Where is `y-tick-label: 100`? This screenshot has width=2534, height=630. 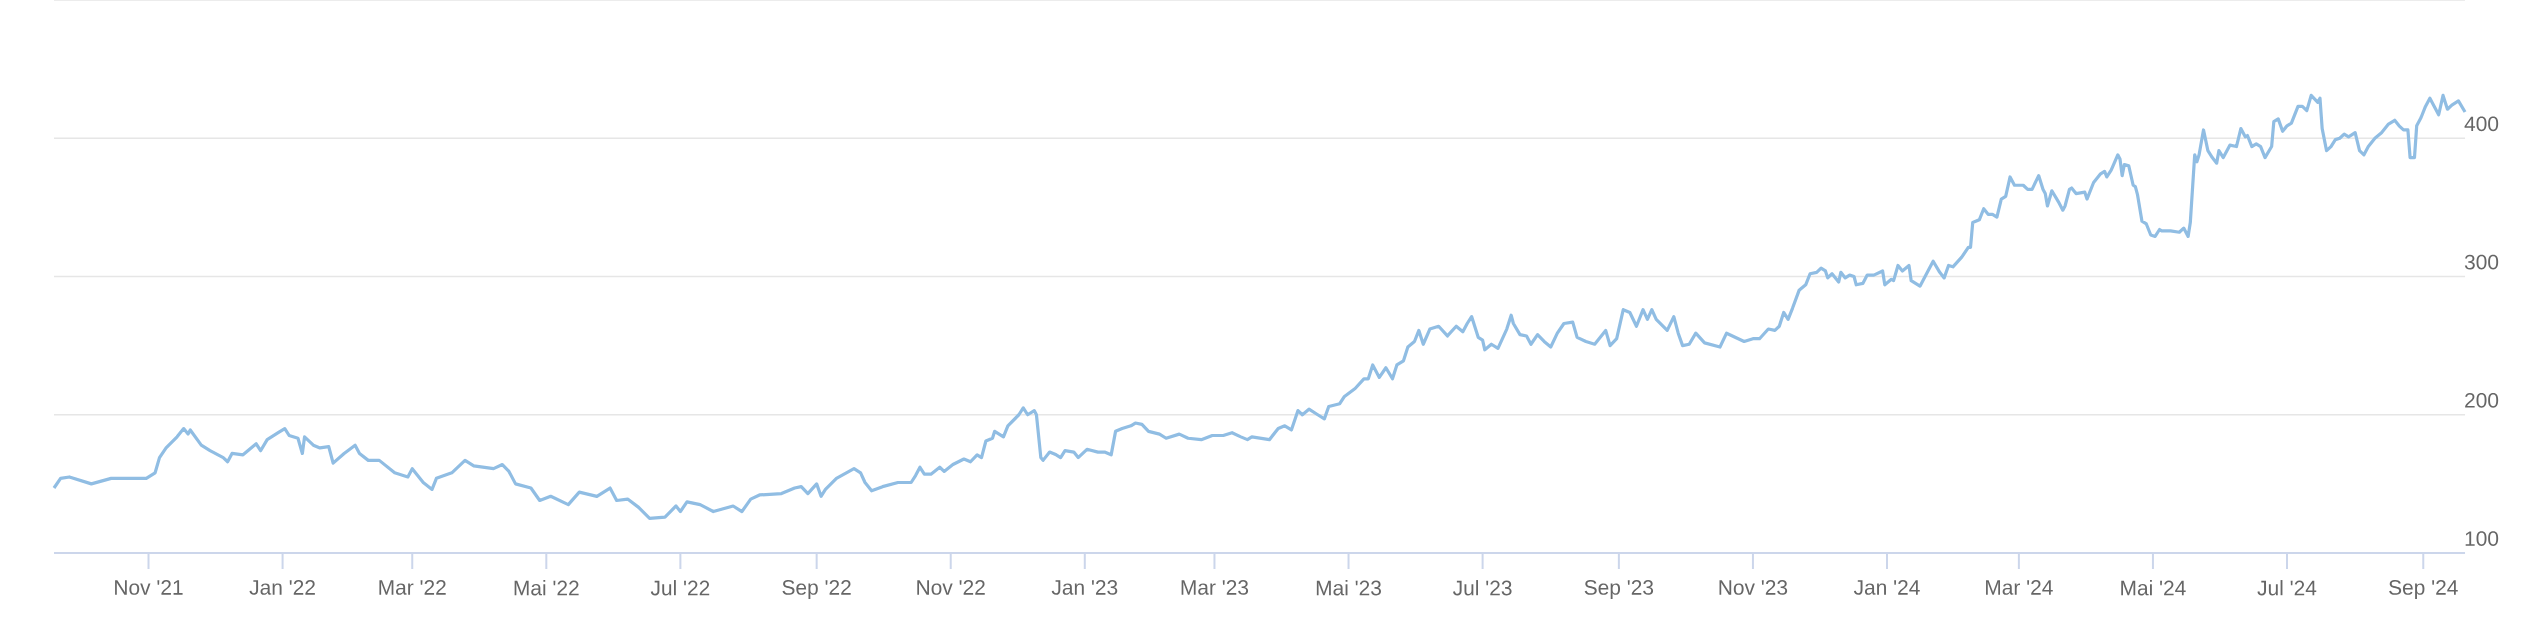
y-tick-label: 100 is located at coordinates (2482, 538).